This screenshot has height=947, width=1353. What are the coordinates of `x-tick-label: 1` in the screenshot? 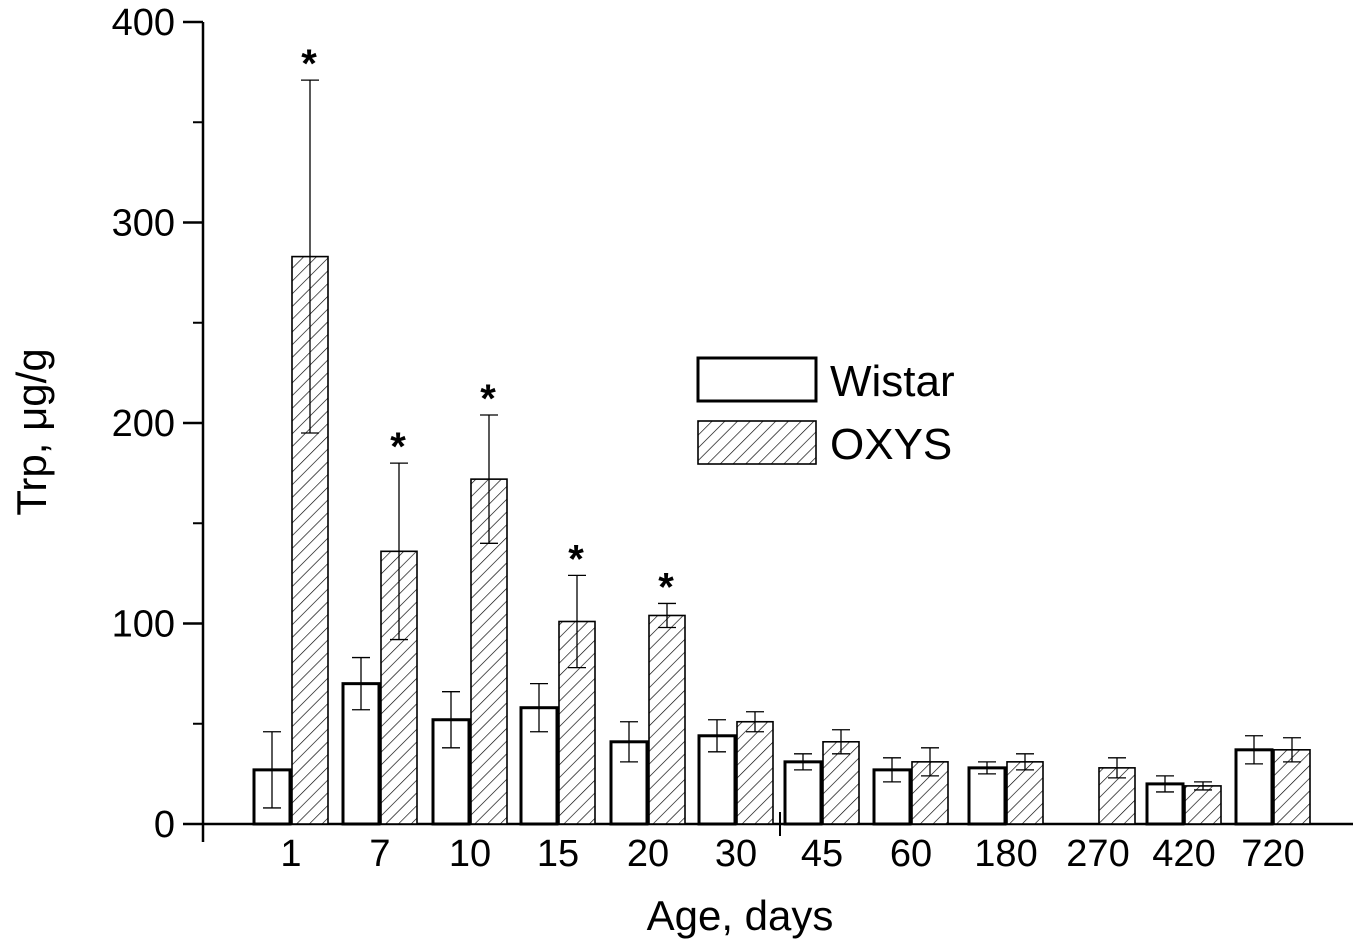 It's located at (290, 854).